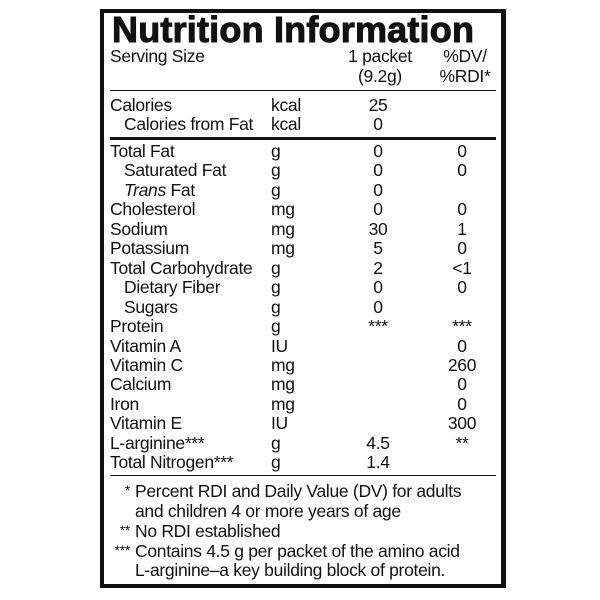  Describe the element at coordinates (293, 29) in the screenshot. I see `label-title: Nutrition Information` at that location.